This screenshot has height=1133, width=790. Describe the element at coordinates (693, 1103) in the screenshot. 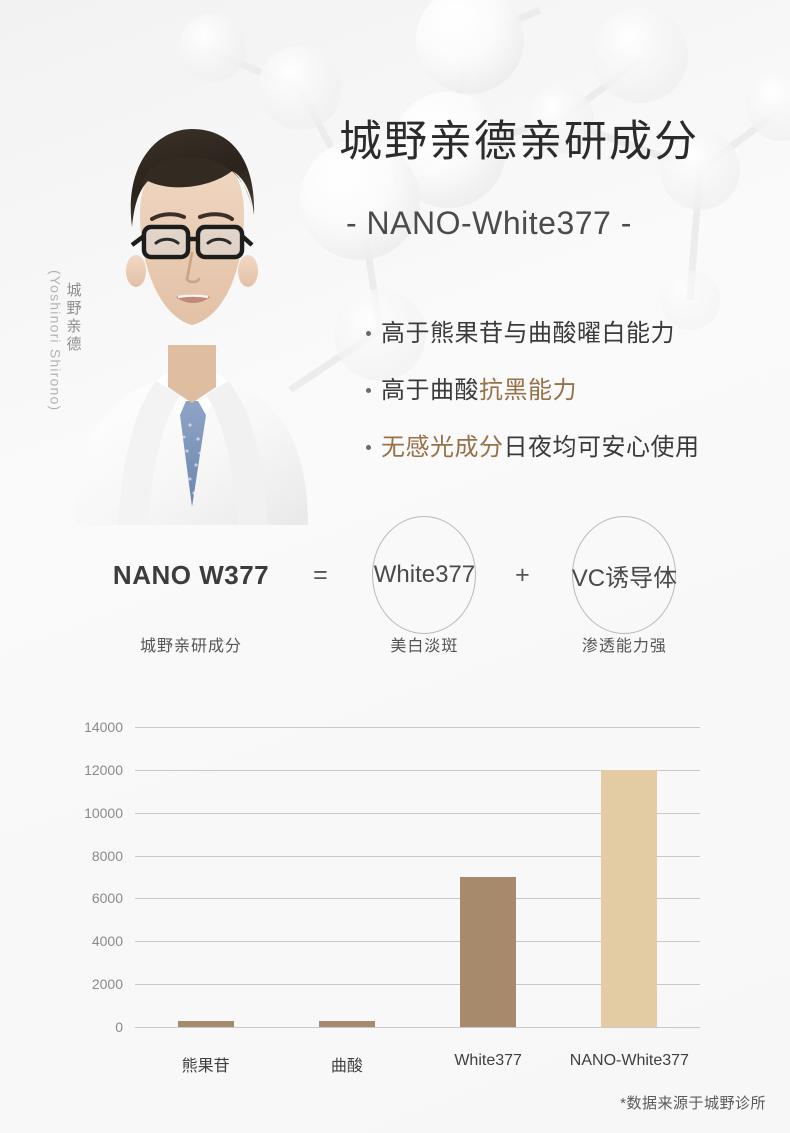

I see `source-note: *数据来源于城野诊所` at that location.